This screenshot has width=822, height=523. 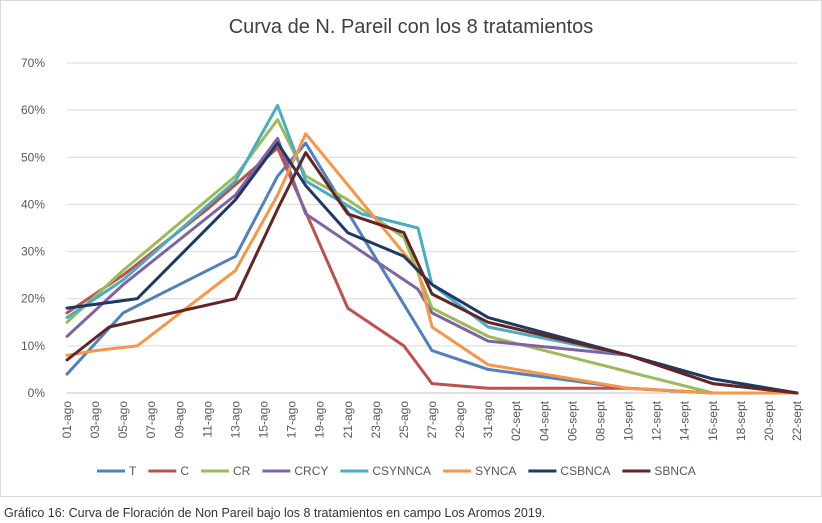 What do you see at coordinates (33, 346) in the screenshot?
I see `y-tick-label: 10%` at bounding box center [33, 346].